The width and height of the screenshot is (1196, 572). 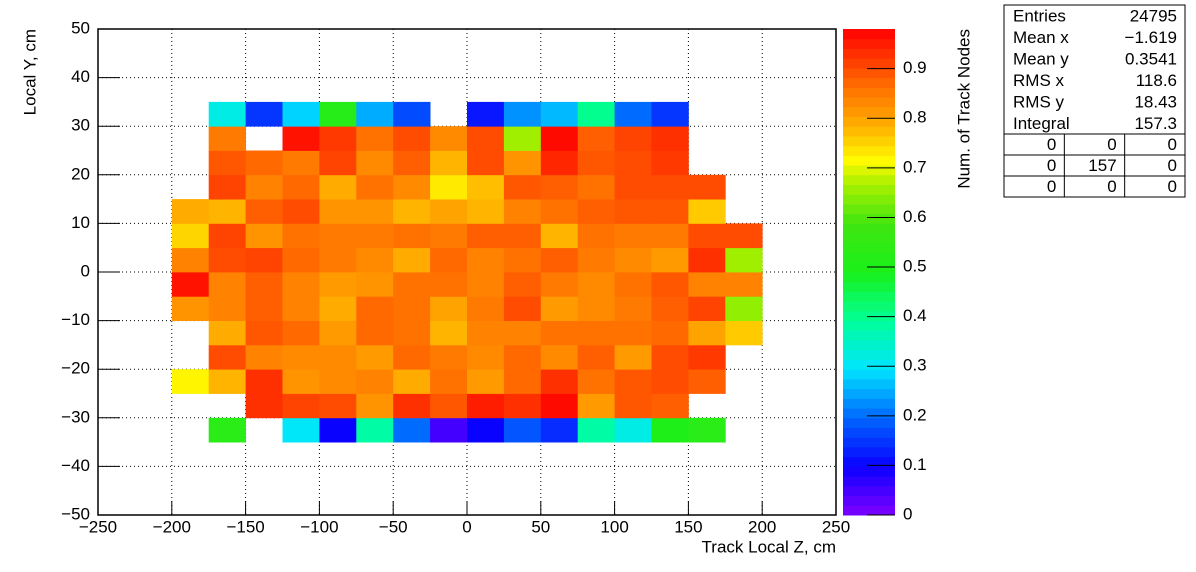 What do you see at coordinates (393, 526) in the screenshot?
I see `x-tick-label: −50` at bounding box center [393, 526].